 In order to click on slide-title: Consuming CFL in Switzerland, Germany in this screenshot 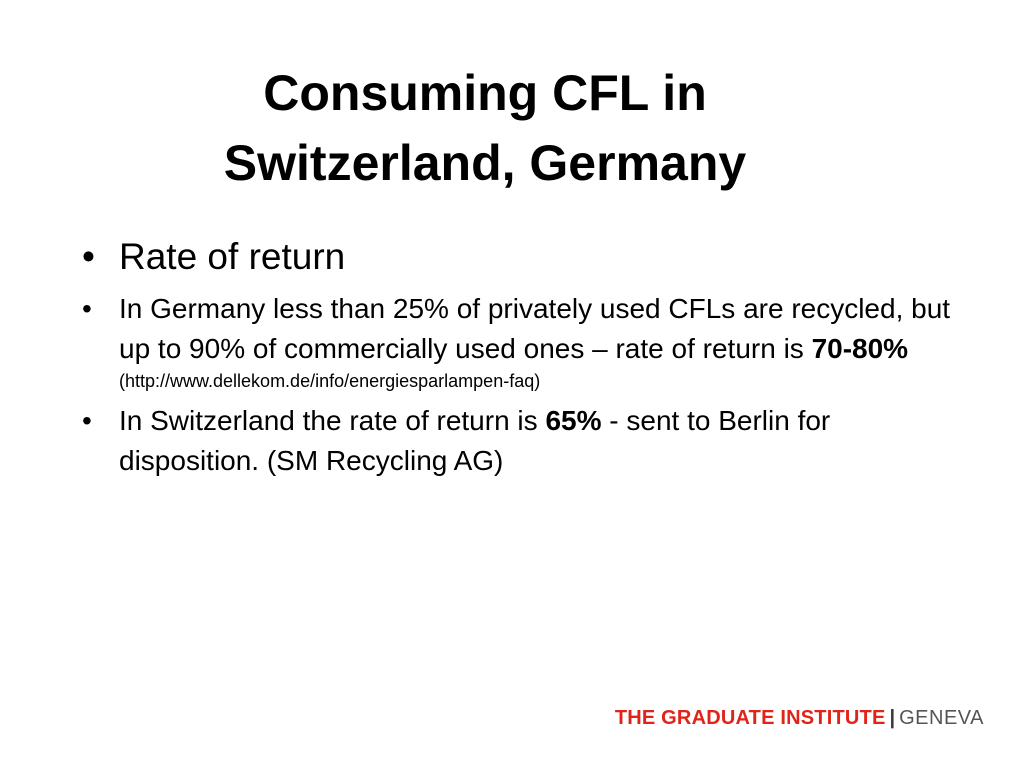, I will do `click(485, 128)`.